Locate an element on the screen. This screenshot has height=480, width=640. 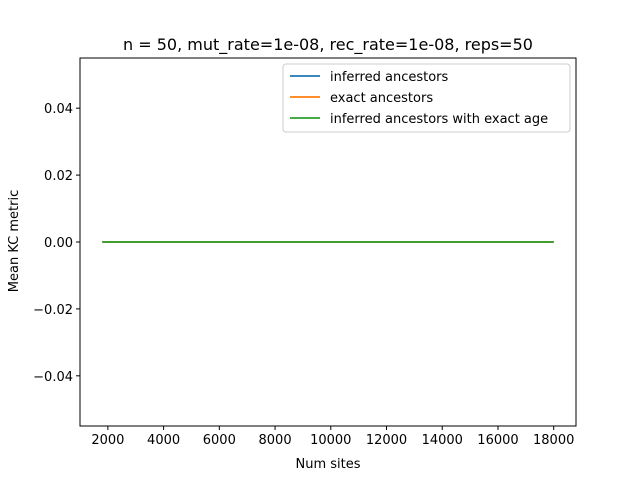
y-axis: −0.04 −0.02 0.00 0.02 0.04 is located at coordinates (56, 243).